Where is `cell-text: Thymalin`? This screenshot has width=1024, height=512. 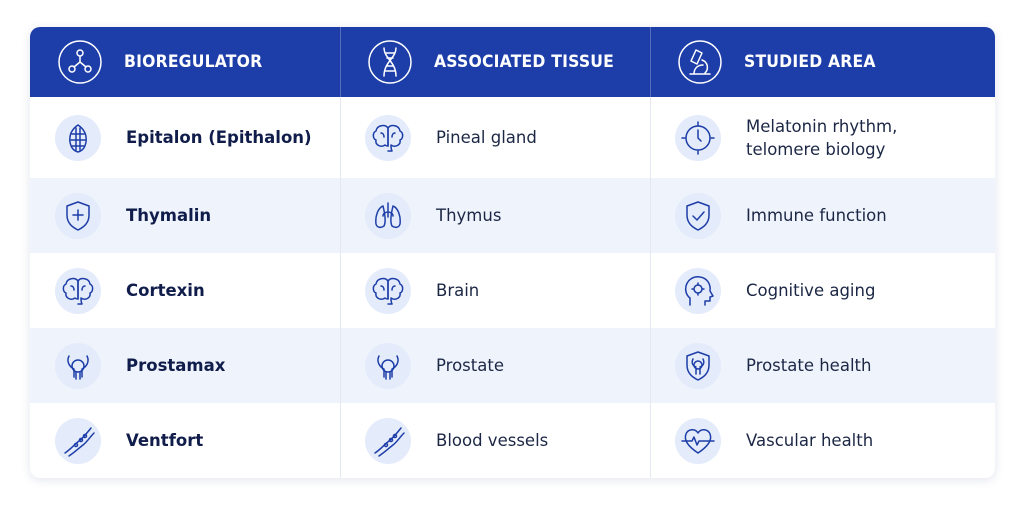 cell-text: Thymalin is located at coordinates (169, 215).